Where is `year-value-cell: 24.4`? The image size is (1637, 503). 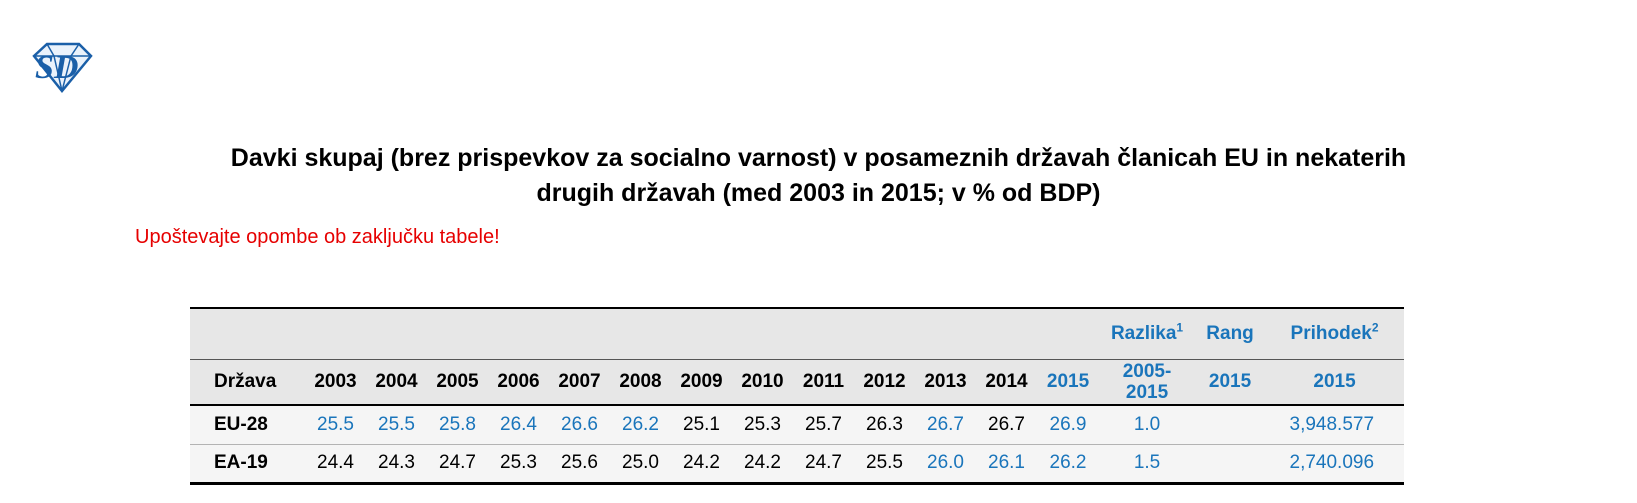 year-value-cell: 24.4 is located at coordinates (335, 464).